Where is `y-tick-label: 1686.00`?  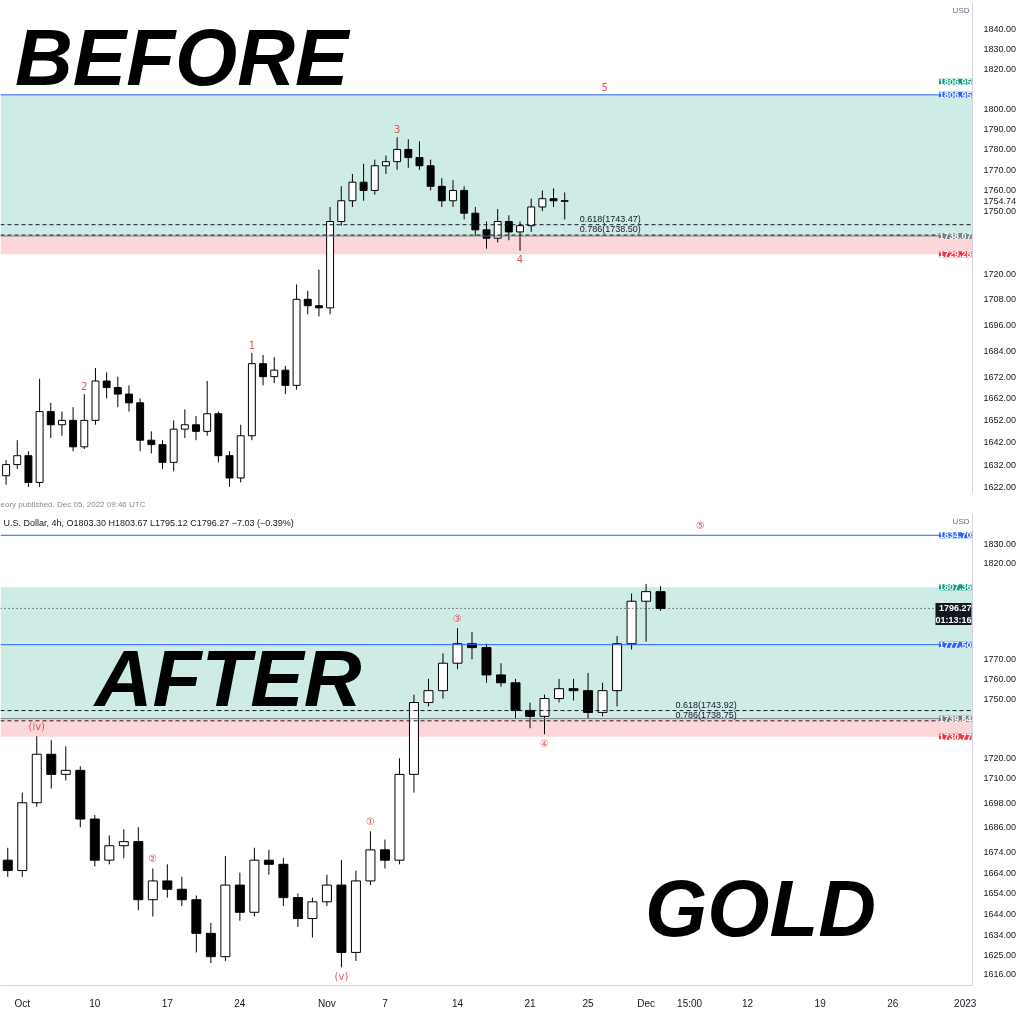 y-tick-label: 1686.00 is located at coordinates (1000, 827).